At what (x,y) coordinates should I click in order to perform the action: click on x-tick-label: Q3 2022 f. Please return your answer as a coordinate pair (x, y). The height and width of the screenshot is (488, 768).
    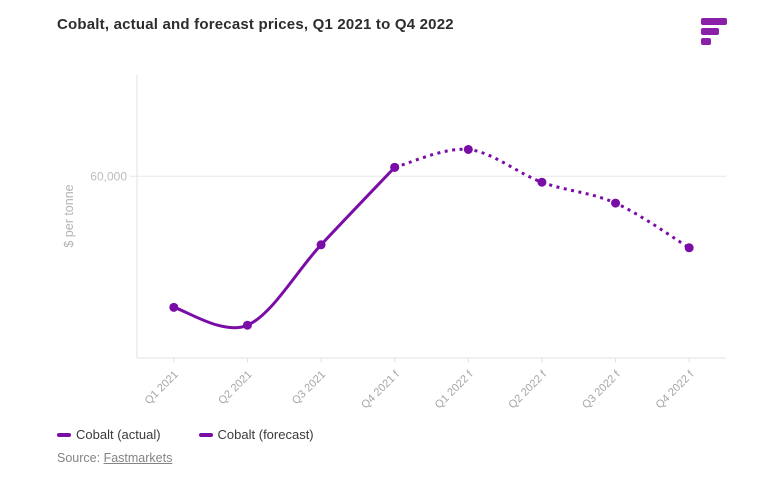
    Looking at the image, I should click on (601, 389).